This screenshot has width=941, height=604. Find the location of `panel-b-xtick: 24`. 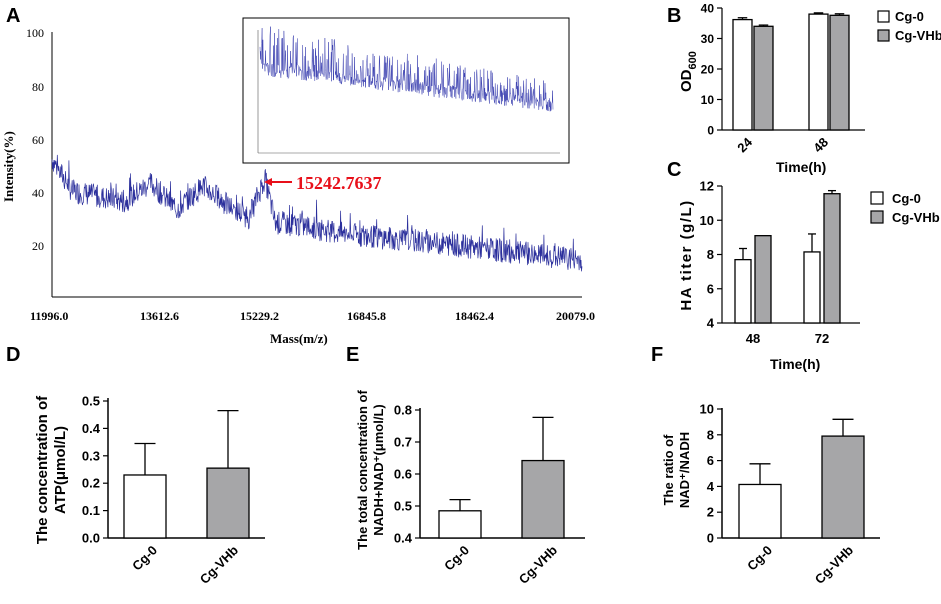

panel-b-xtick: 24 is located at coordinates (744, 144).